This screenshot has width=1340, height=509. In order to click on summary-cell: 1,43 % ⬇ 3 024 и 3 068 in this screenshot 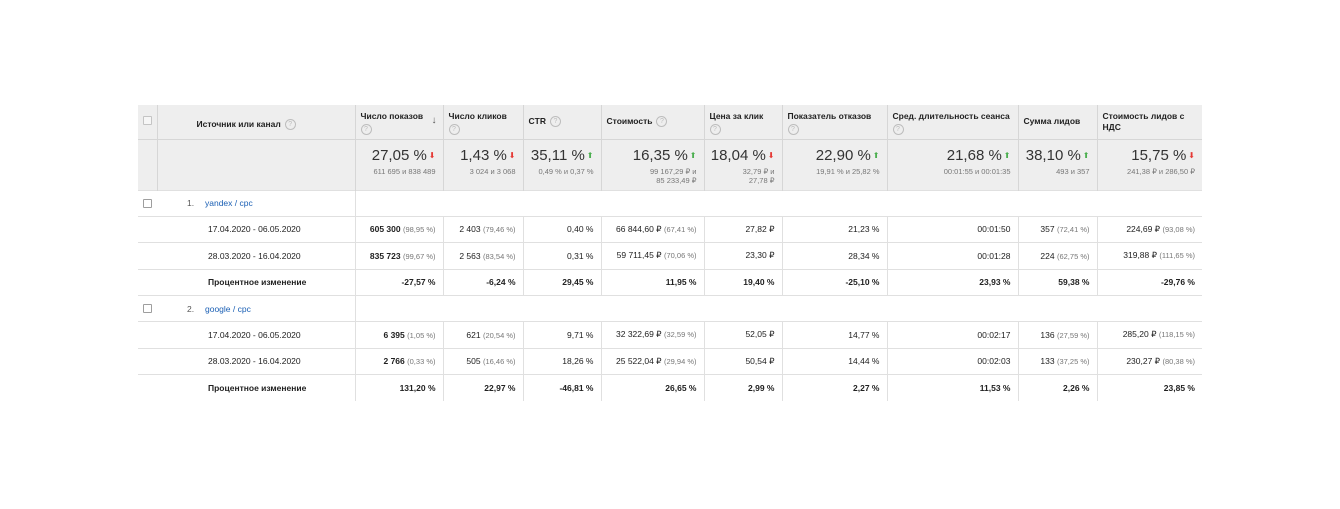, I will do `click(482, 164)`.